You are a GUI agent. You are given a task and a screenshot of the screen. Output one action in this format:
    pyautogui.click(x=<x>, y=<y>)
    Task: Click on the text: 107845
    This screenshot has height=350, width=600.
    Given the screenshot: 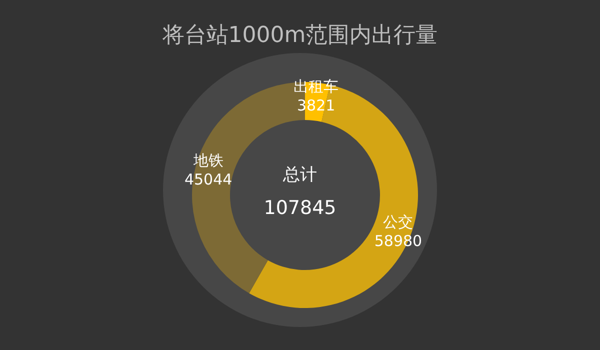 What is the action you would take?
    pyautogui.click(x=300, y=208)
    